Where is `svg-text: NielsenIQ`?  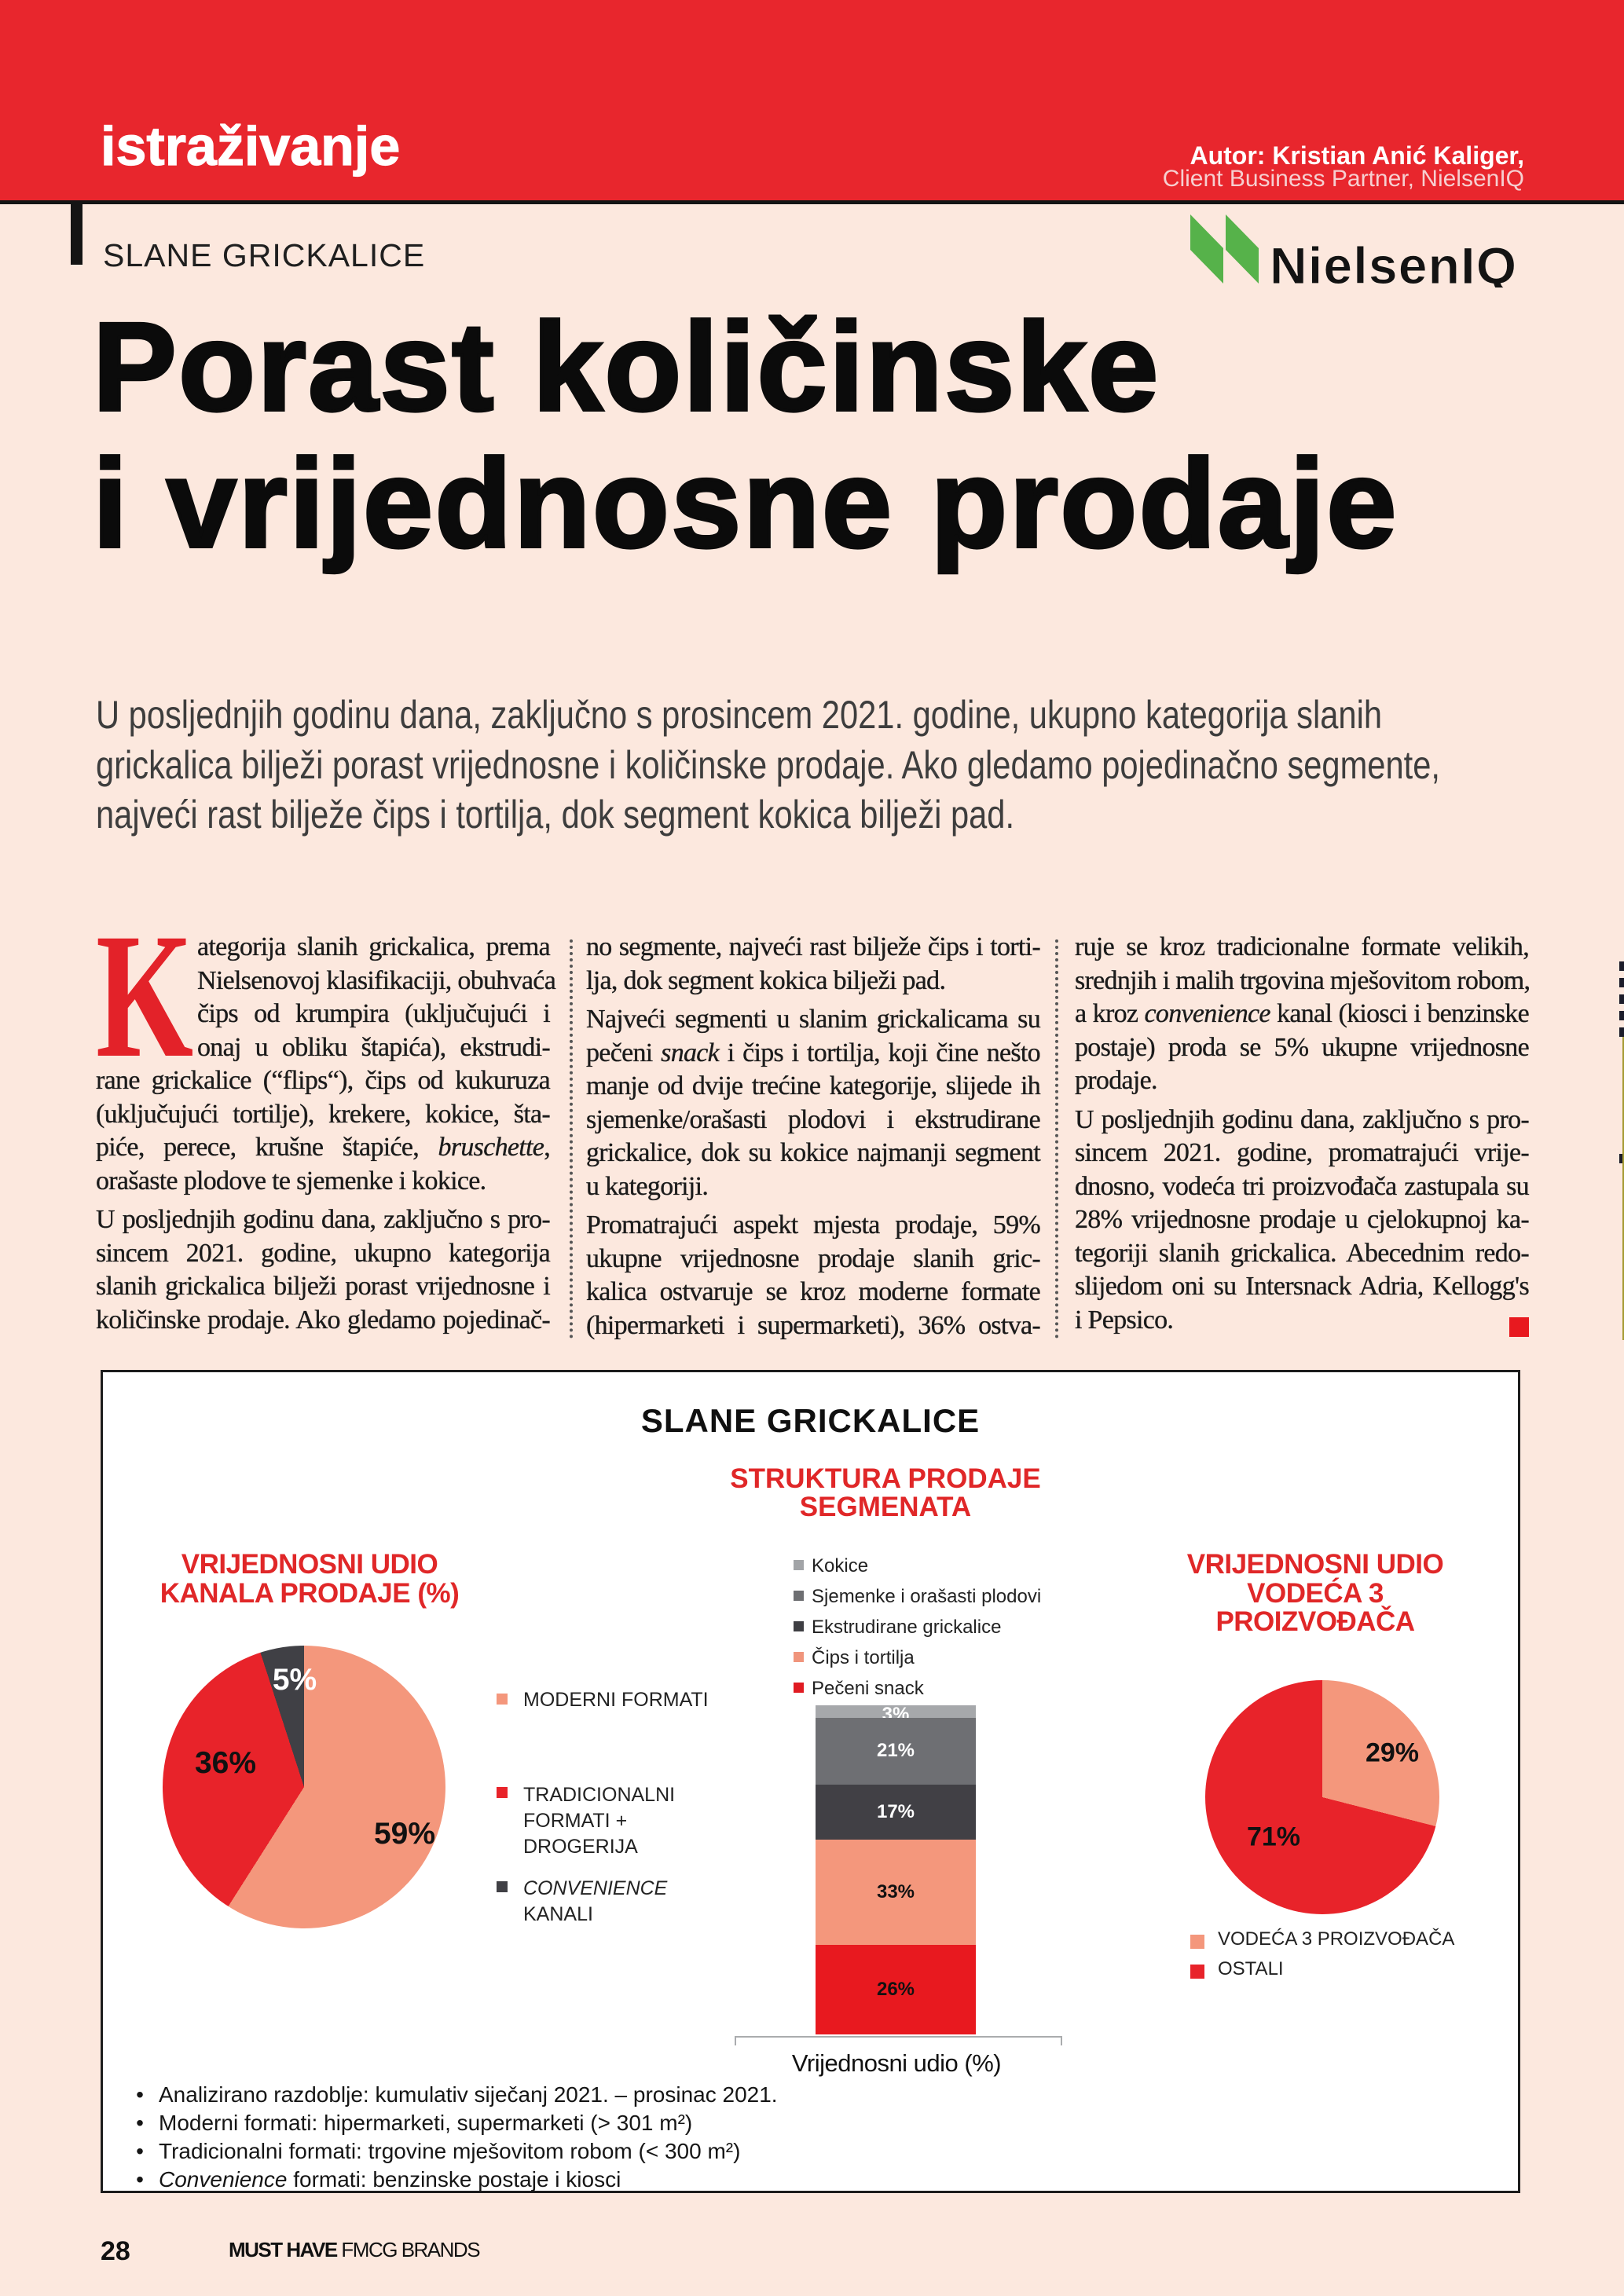
svg-text: NielsenIQ is located at coordinates (1394, 261).